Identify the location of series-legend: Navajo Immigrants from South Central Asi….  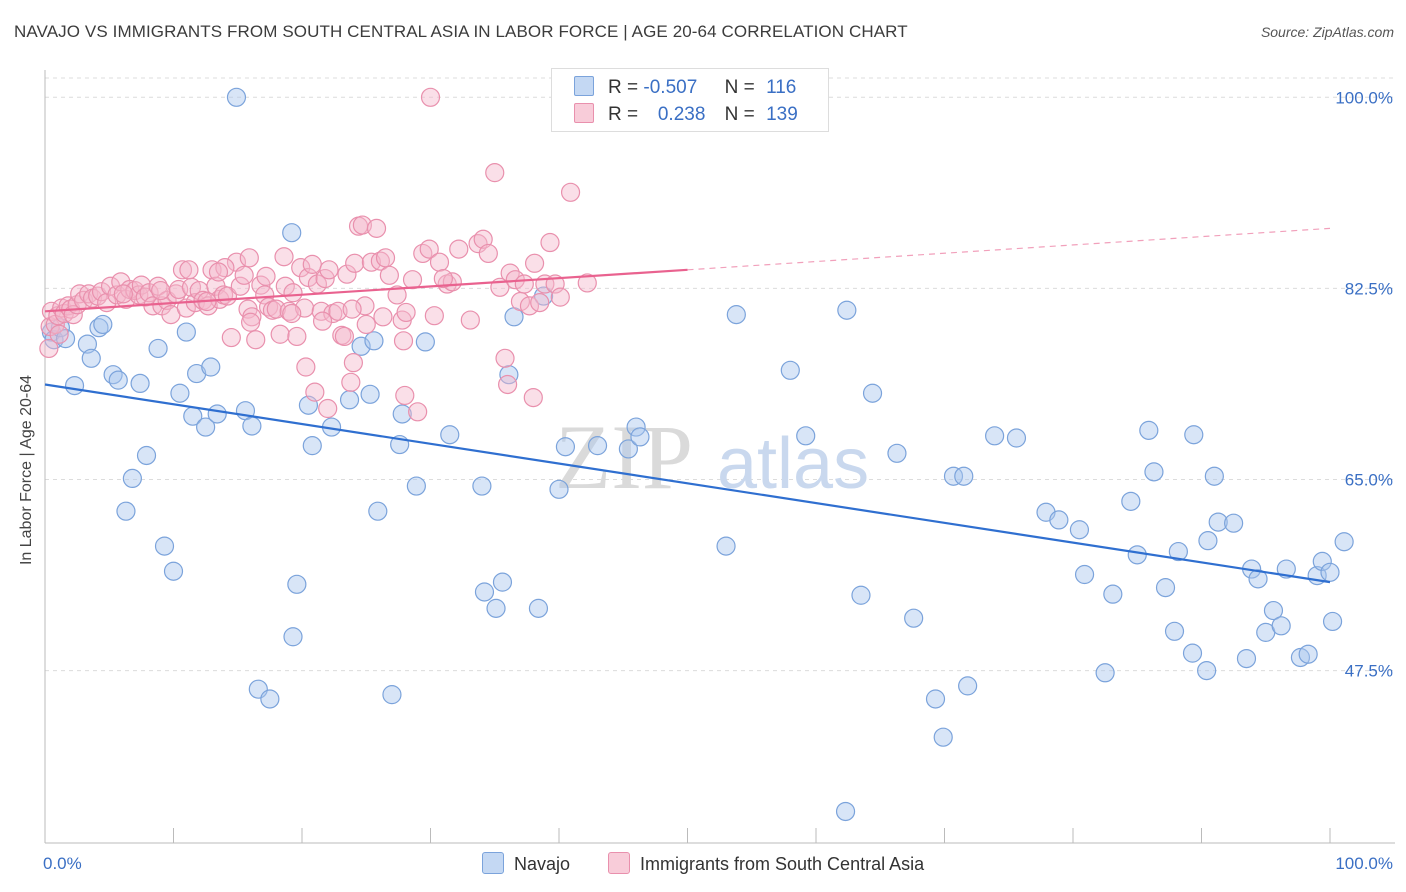
(703, 865).